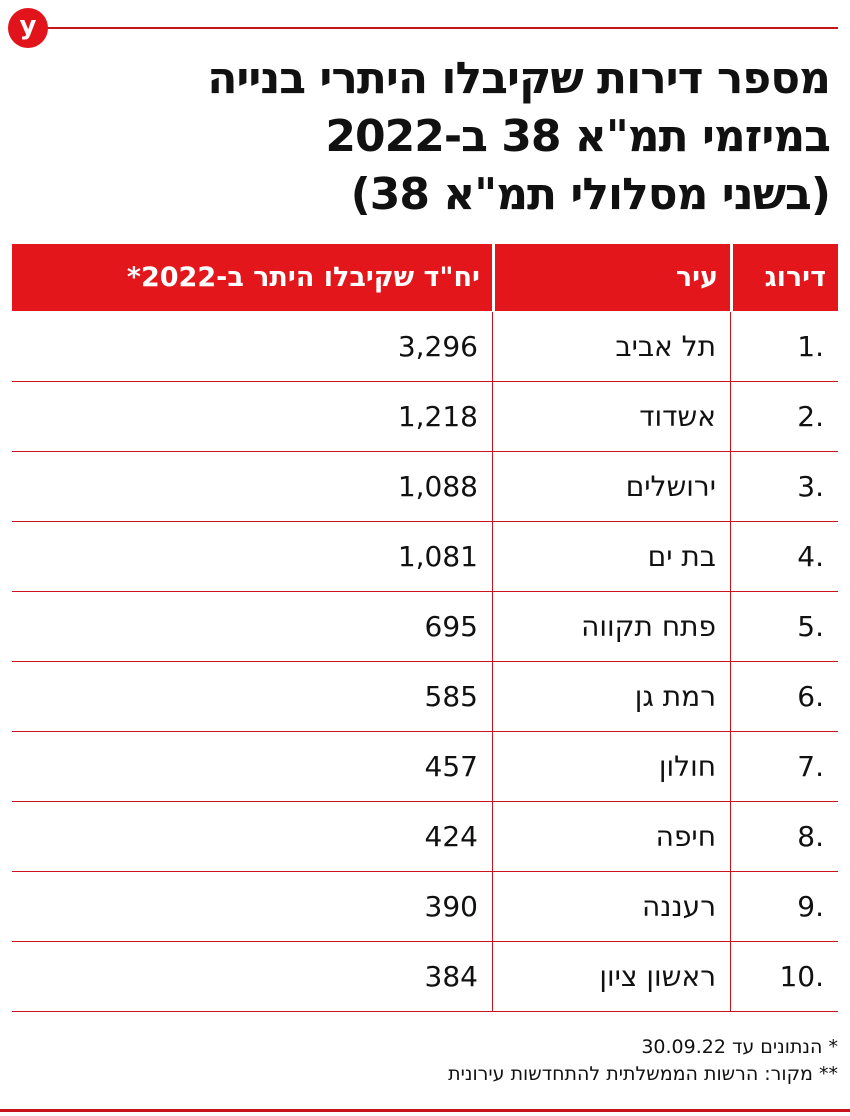  I want to click on top-divider, so click(441, 28).